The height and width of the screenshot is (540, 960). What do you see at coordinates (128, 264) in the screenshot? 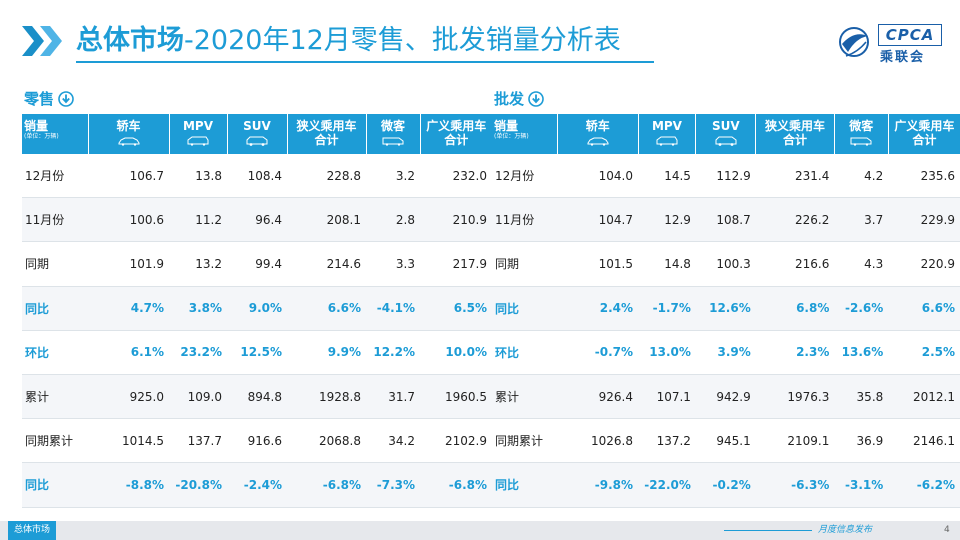
I see `table-cell: 101.9` at bounding box center [128, 264].